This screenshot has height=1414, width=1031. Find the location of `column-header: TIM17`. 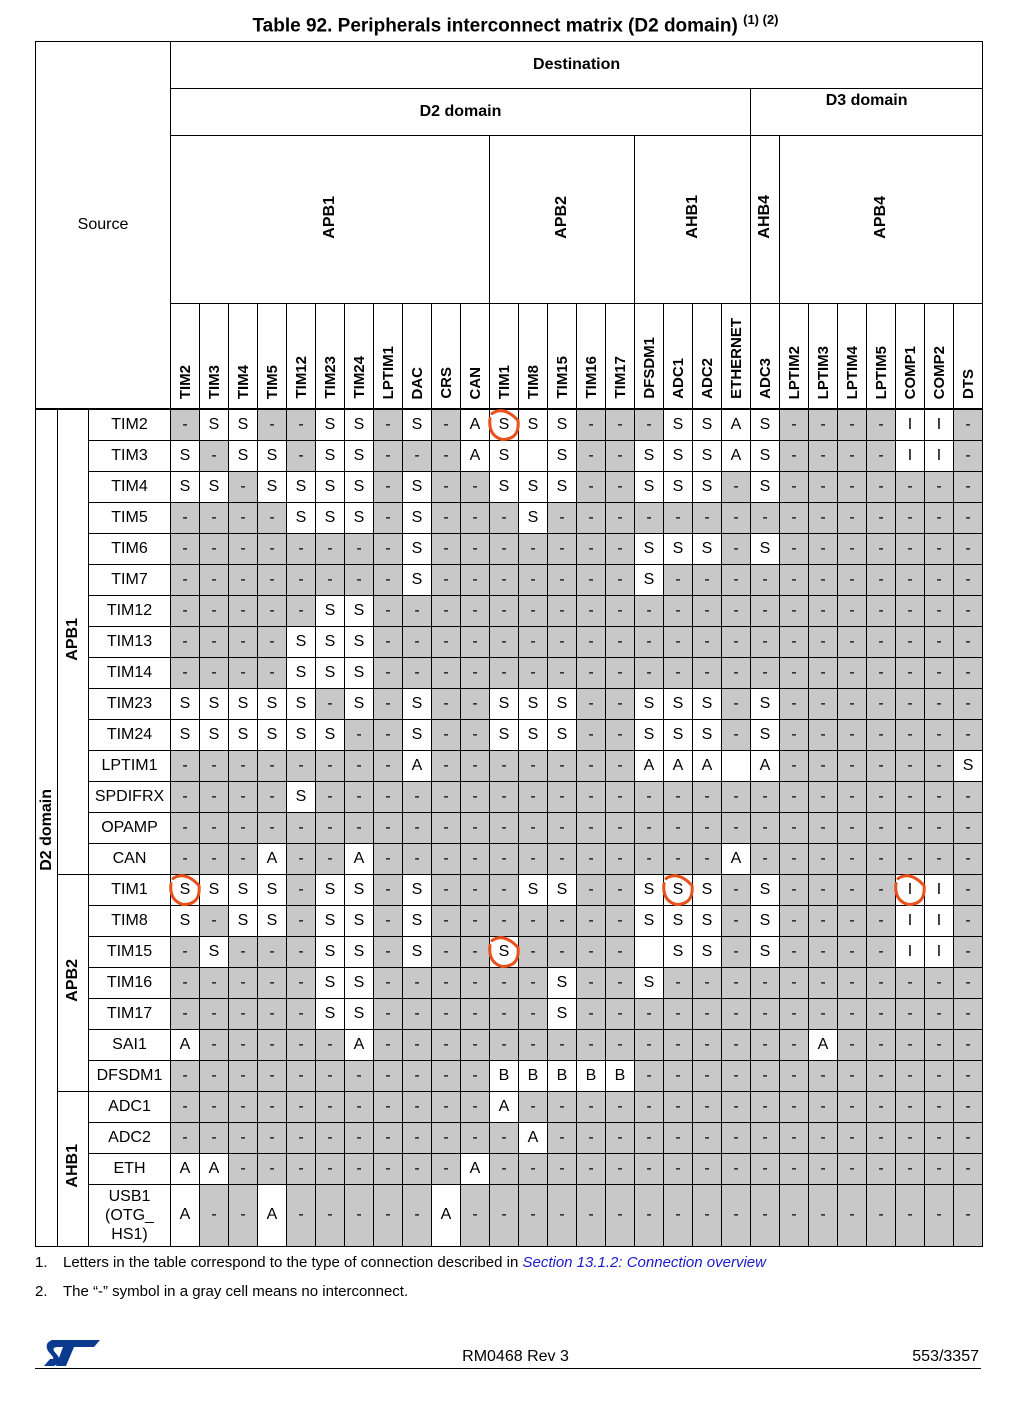

column-header: TIM17 is located at coordinates (620, 356).